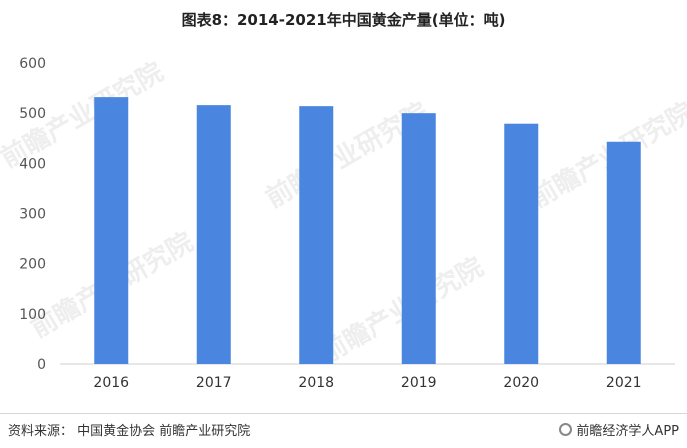  What do you see at coordinates (32, 315) in the screenshot?
I see `y-tick-label: 100` at bounding box center [32, 315].